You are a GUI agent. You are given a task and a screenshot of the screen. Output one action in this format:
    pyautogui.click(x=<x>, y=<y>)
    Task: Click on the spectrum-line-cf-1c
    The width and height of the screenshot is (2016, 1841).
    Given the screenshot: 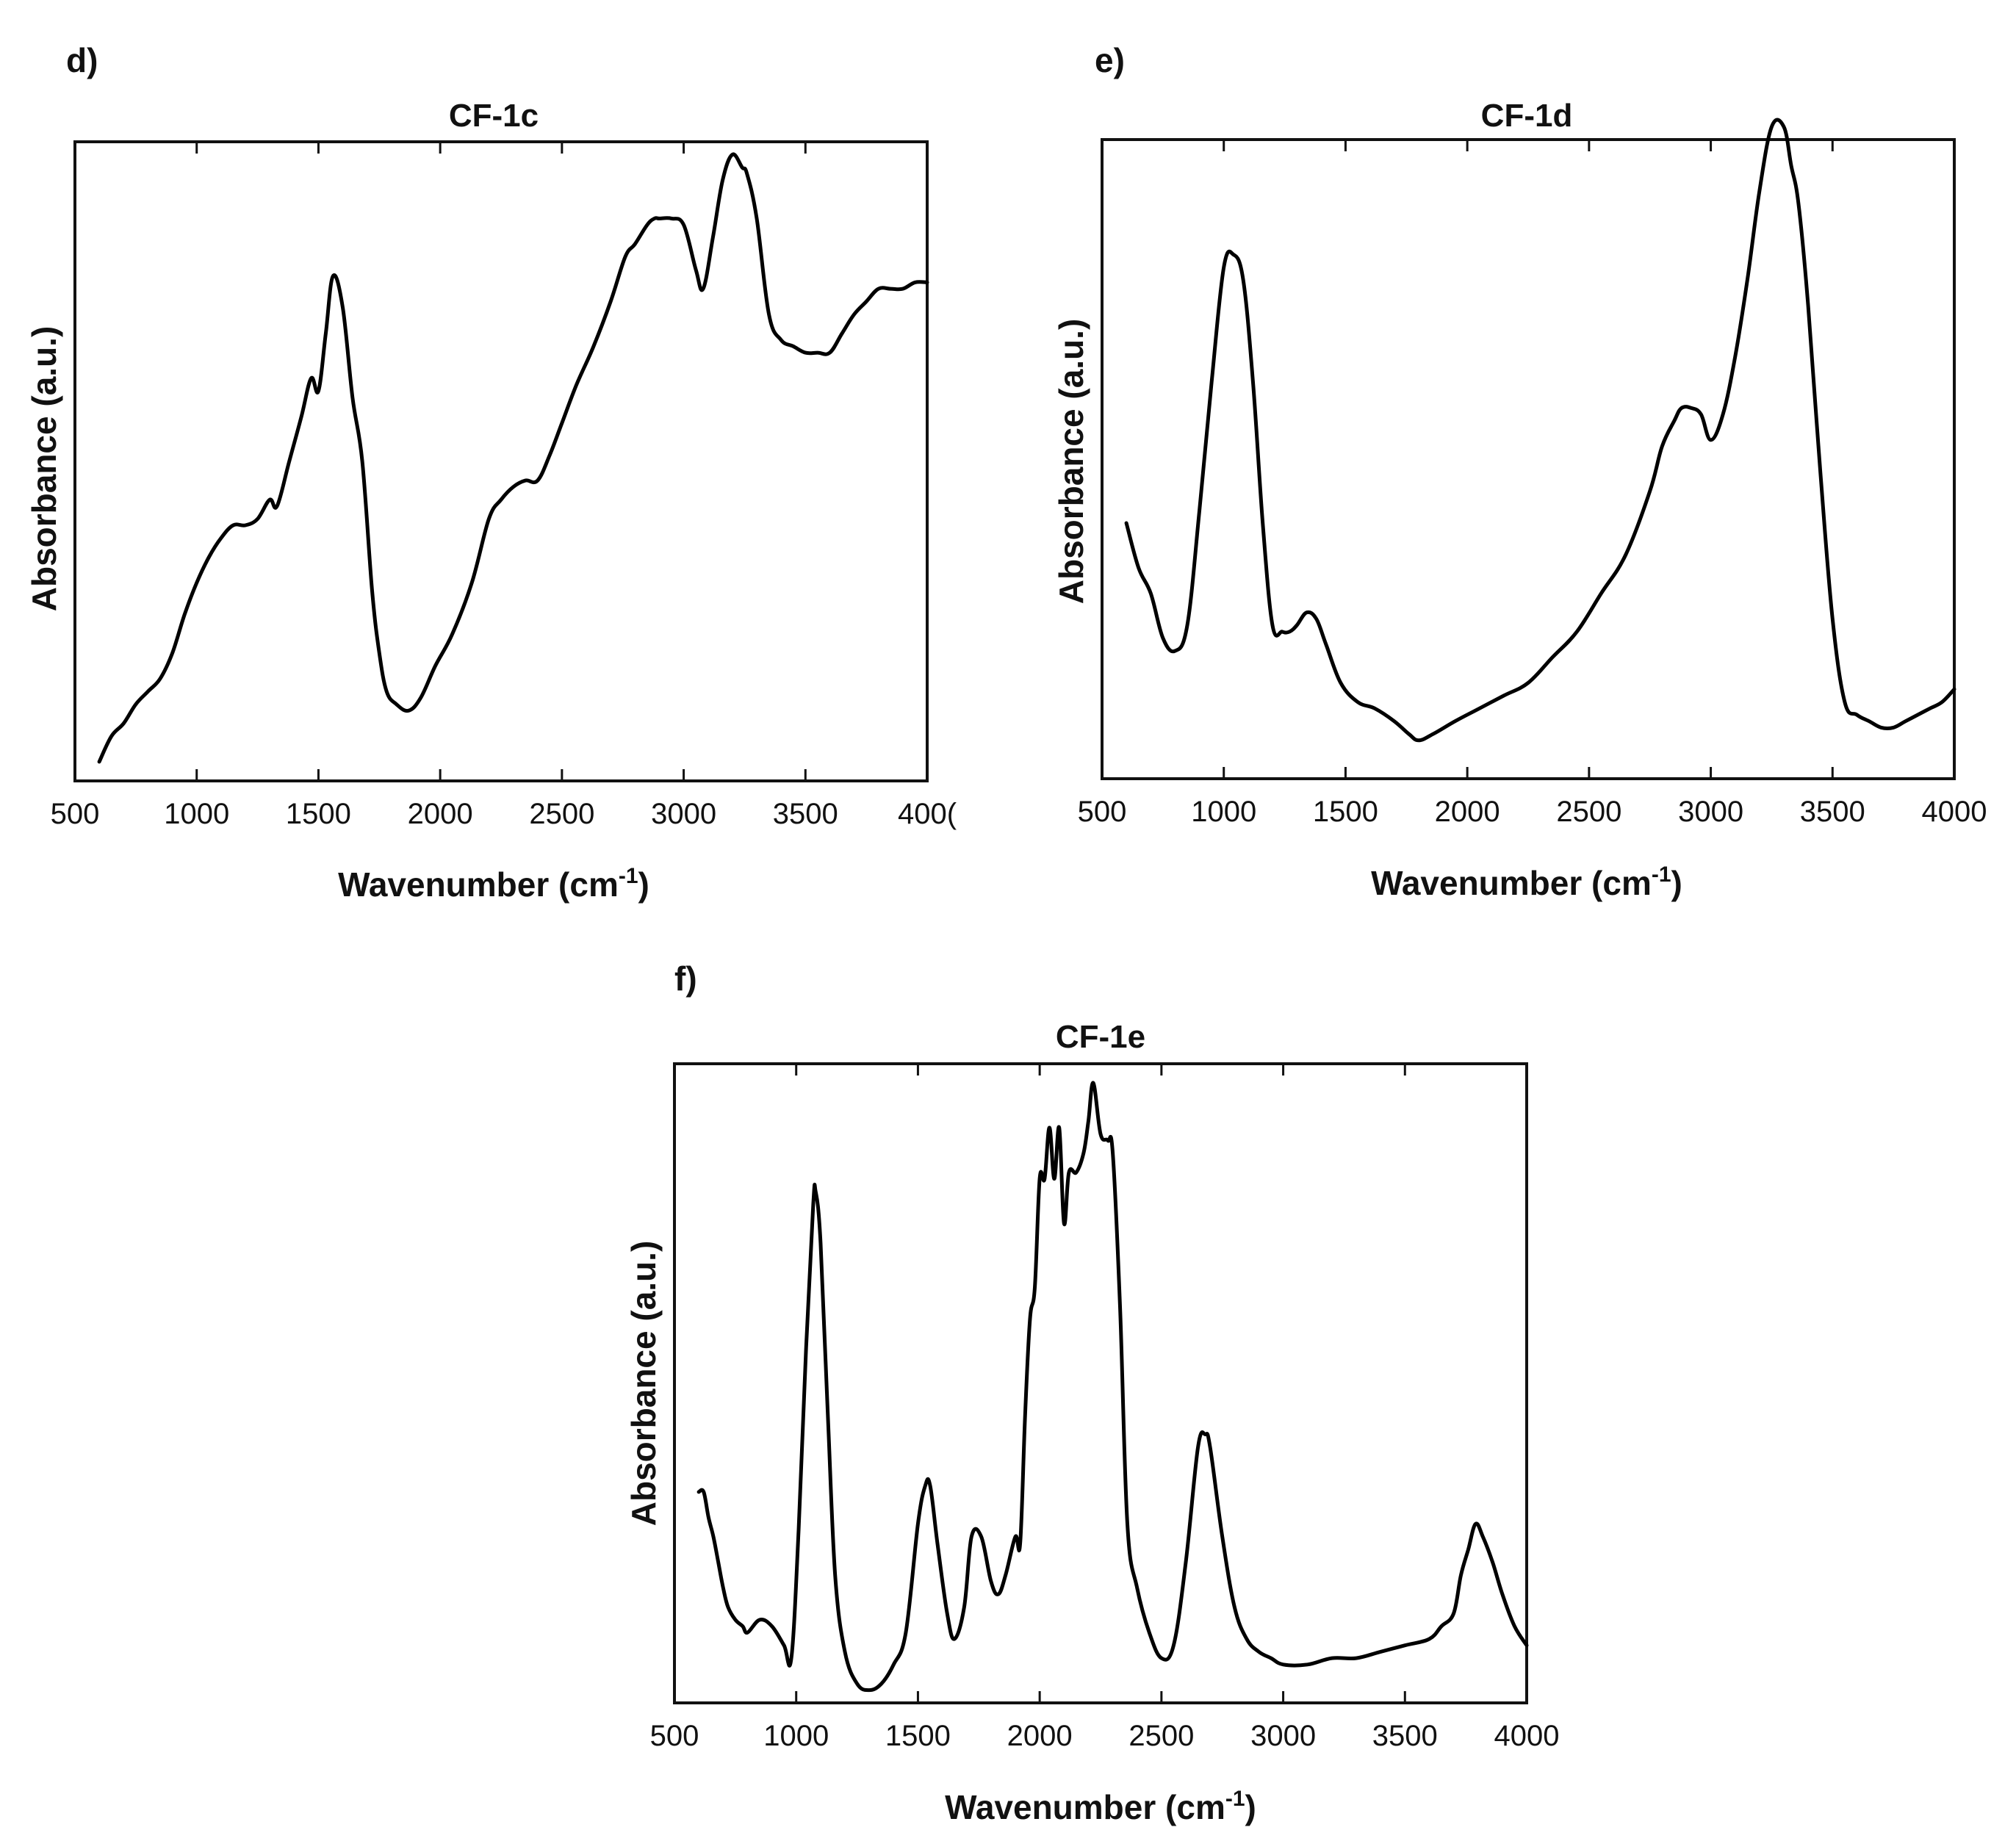 What is the action you would take?
    pyautogui.click(x=513, y=458)
    